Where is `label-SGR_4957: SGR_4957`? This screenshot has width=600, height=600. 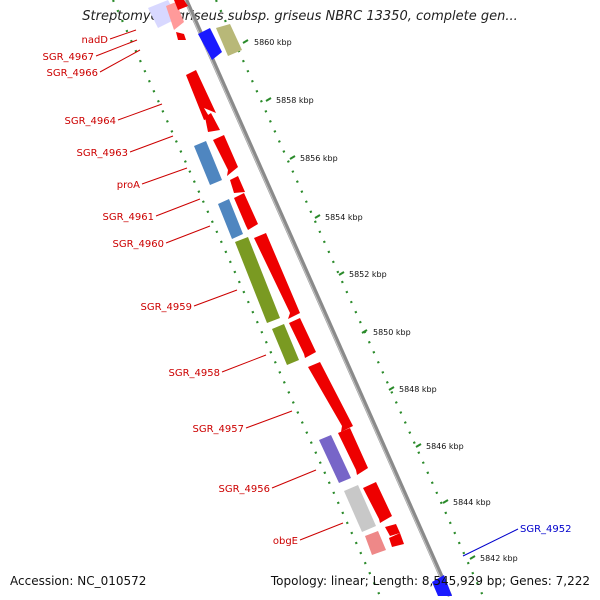 label-SGR_4957: SGR_4957 is located at coordinates (219, 429).